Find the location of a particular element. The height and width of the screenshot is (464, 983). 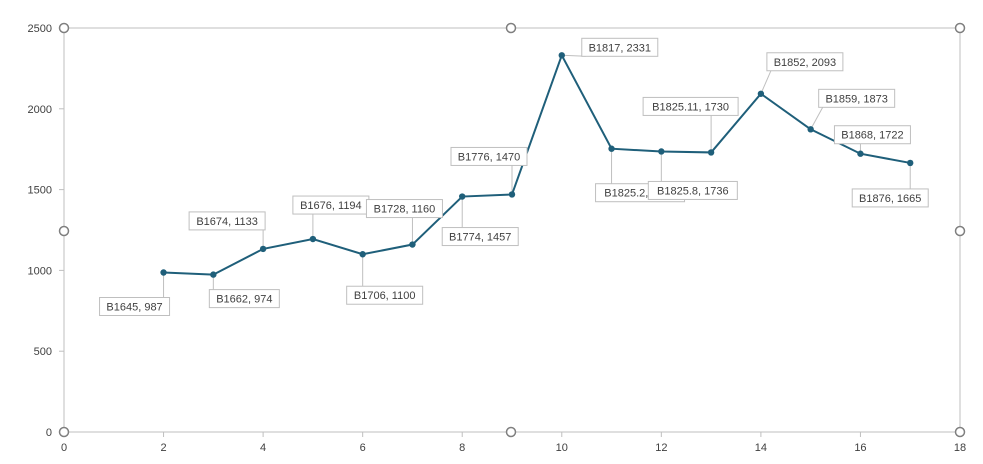

data-label: B1706, 1100 is located at coordinates (385, 295).